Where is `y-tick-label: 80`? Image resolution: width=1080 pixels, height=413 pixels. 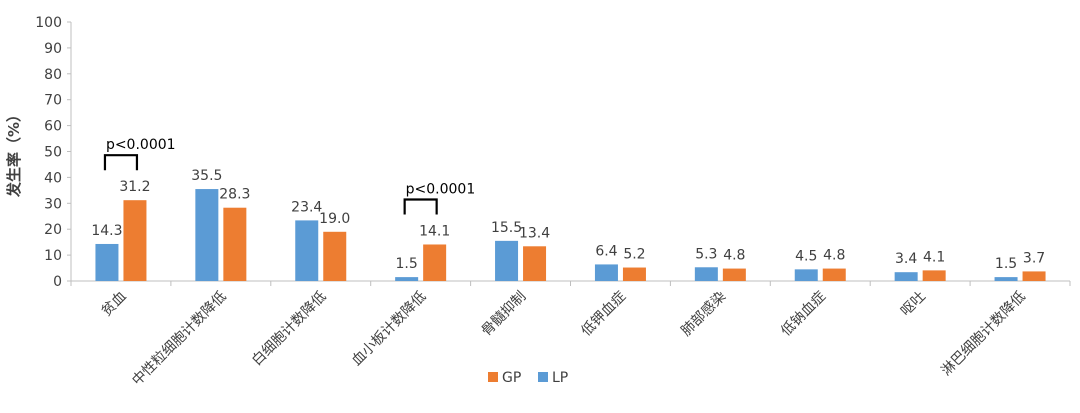
y-tick-label: 80 is located at coordinates (53, 75).